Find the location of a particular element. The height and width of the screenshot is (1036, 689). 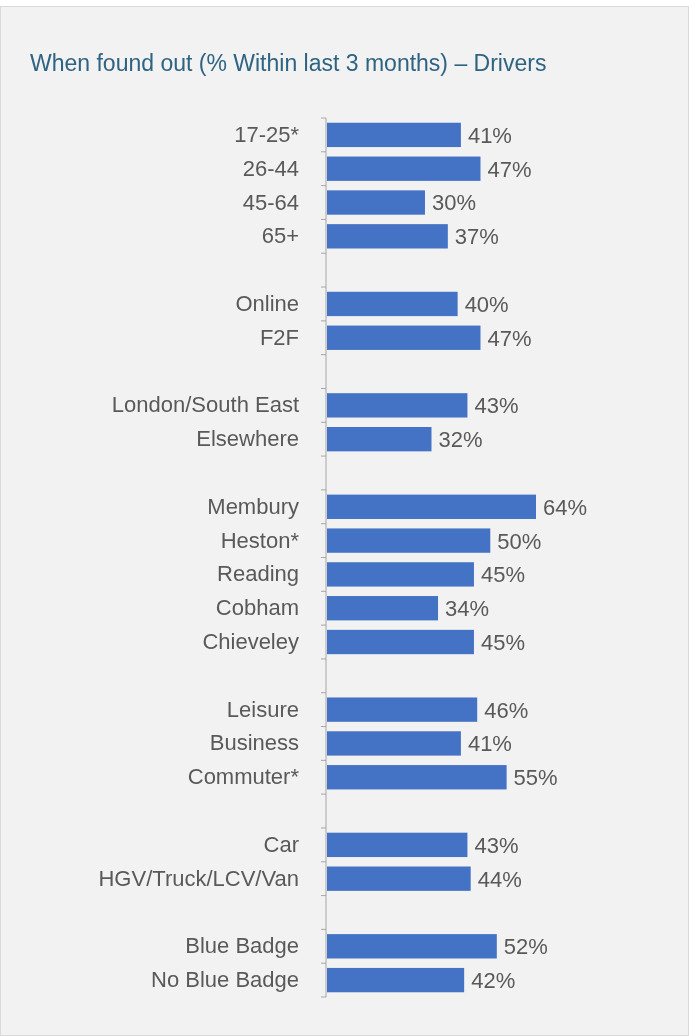

data-label: 50% is located at coordinates (519, 541).